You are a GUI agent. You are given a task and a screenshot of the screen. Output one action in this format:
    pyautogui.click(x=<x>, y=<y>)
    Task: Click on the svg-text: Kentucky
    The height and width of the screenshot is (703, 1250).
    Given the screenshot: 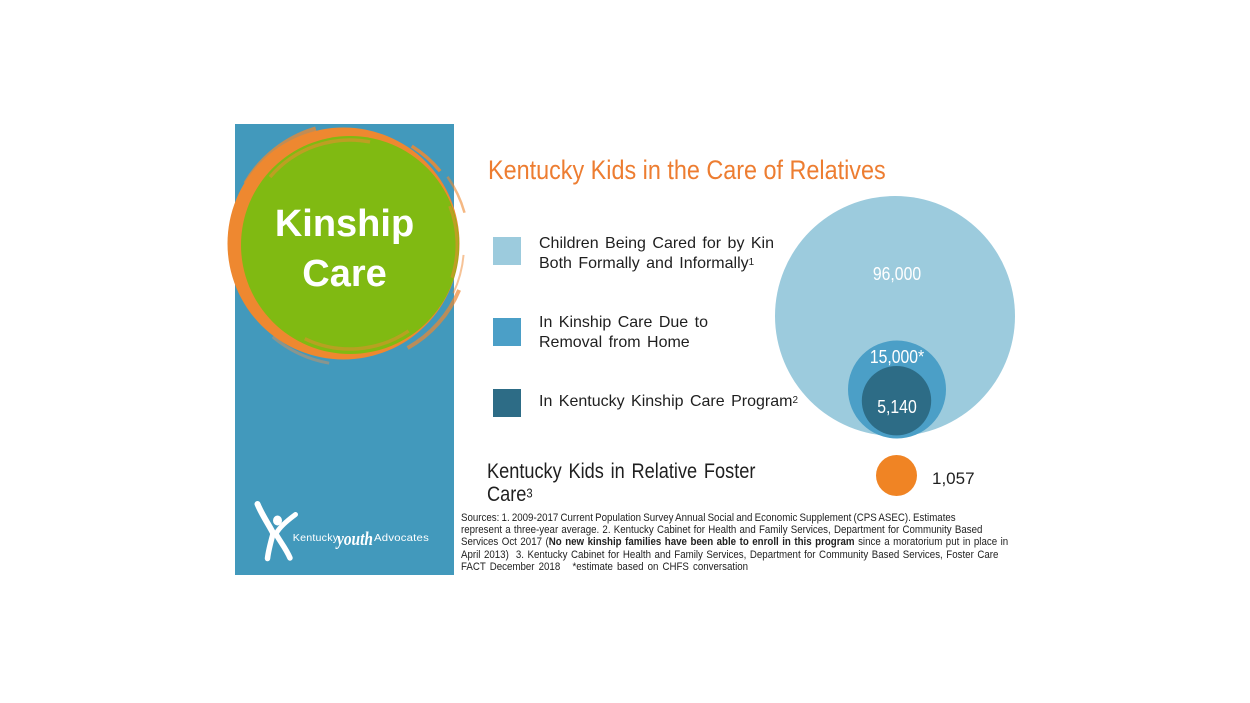 What is the action you would take?
    pyautogui.click(x=316, y=538)
    